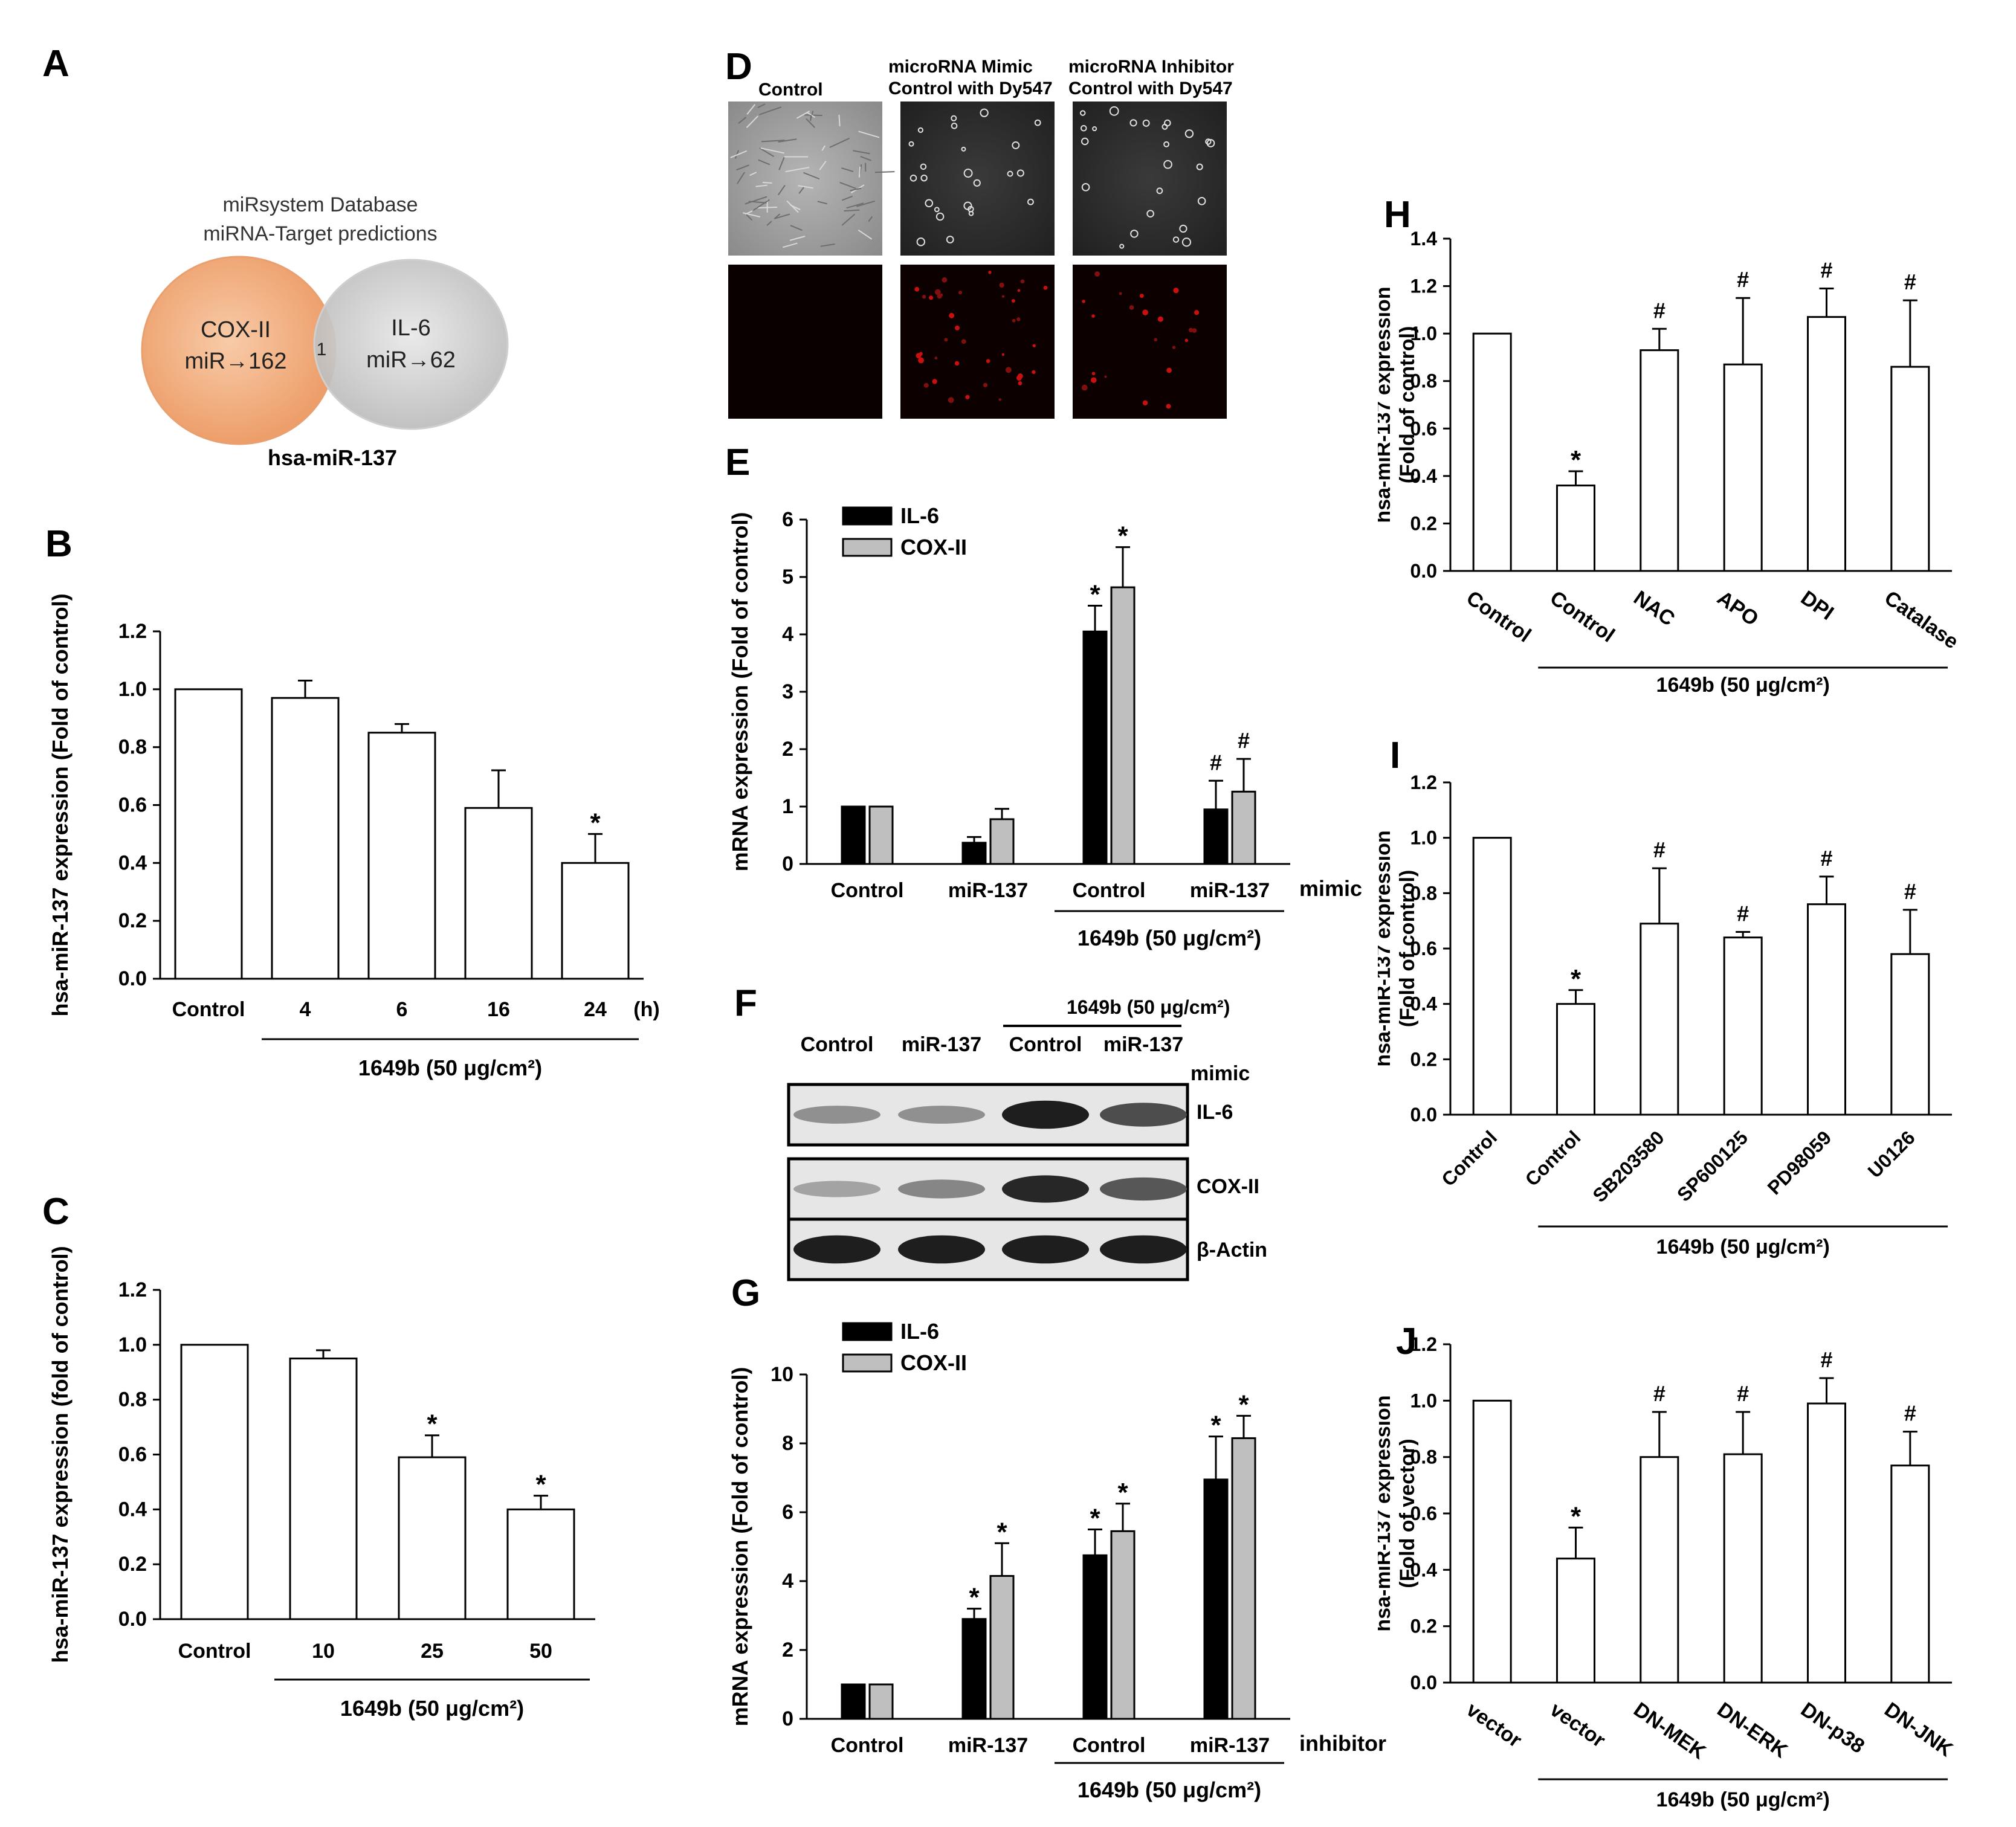  Describe the element at coordinates (919, 1331) in the screenshot. I see `legend-label-il-6: IL-6` at that location.